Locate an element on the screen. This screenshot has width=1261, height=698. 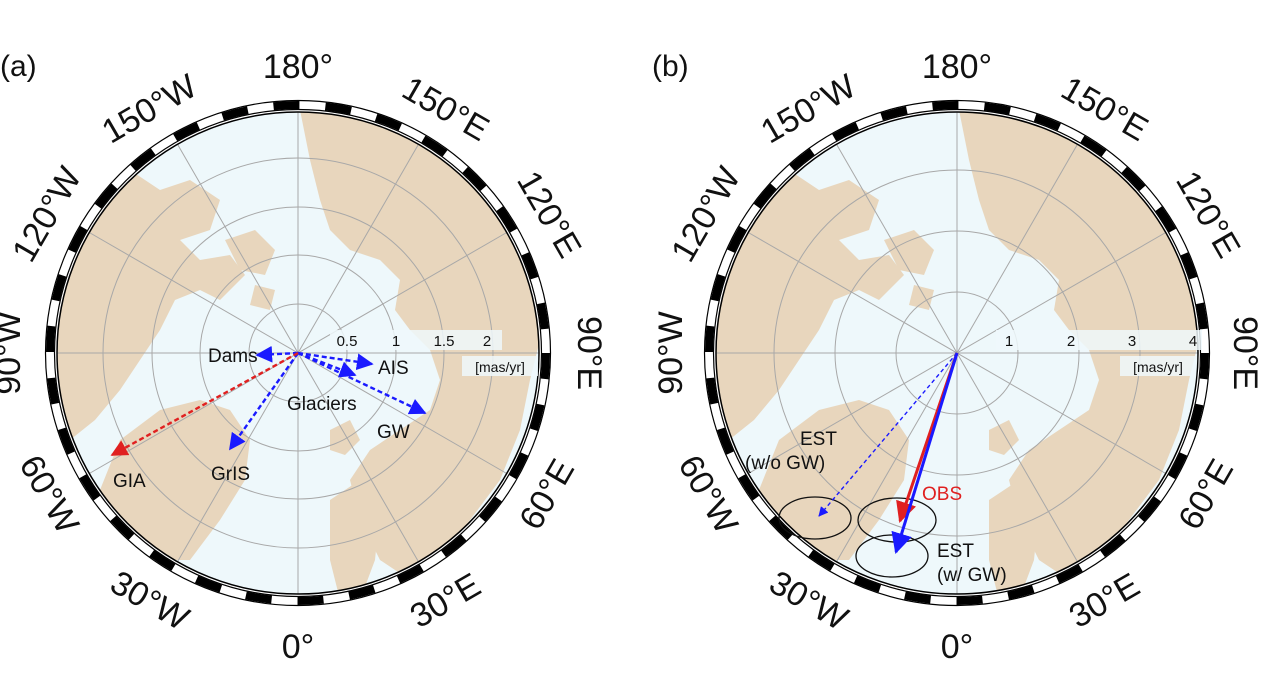
ring-label-4: 4 is located at coordinates (1193, 341).